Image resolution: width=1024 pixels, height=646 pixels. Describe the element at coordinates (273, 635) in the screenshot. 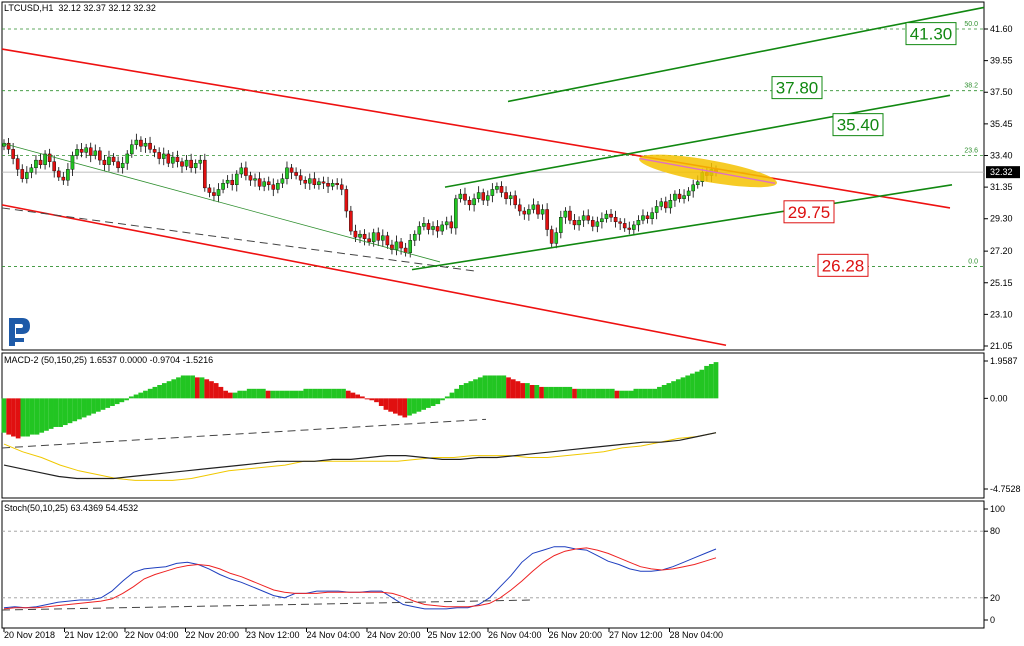

I see `time-axis-label: 23 Nov 12:00` at that location.